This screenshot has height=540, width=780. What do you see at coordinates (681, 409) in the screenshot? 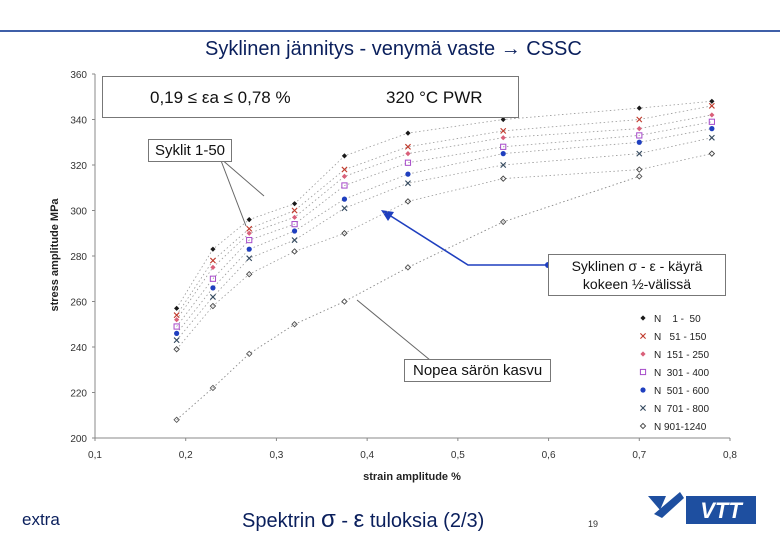
I see `legend-entry-label: N 701 - 800` at bounding box center [681, 409].